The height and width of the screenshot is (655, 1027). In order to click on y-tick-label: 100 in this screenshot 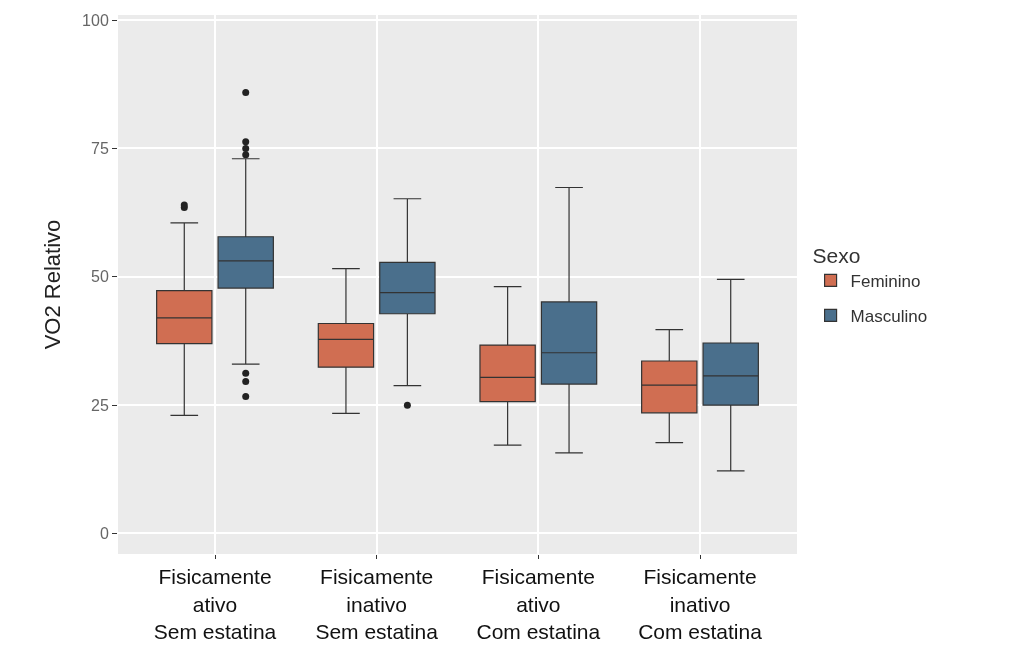, I will do `click(95, 20)`.